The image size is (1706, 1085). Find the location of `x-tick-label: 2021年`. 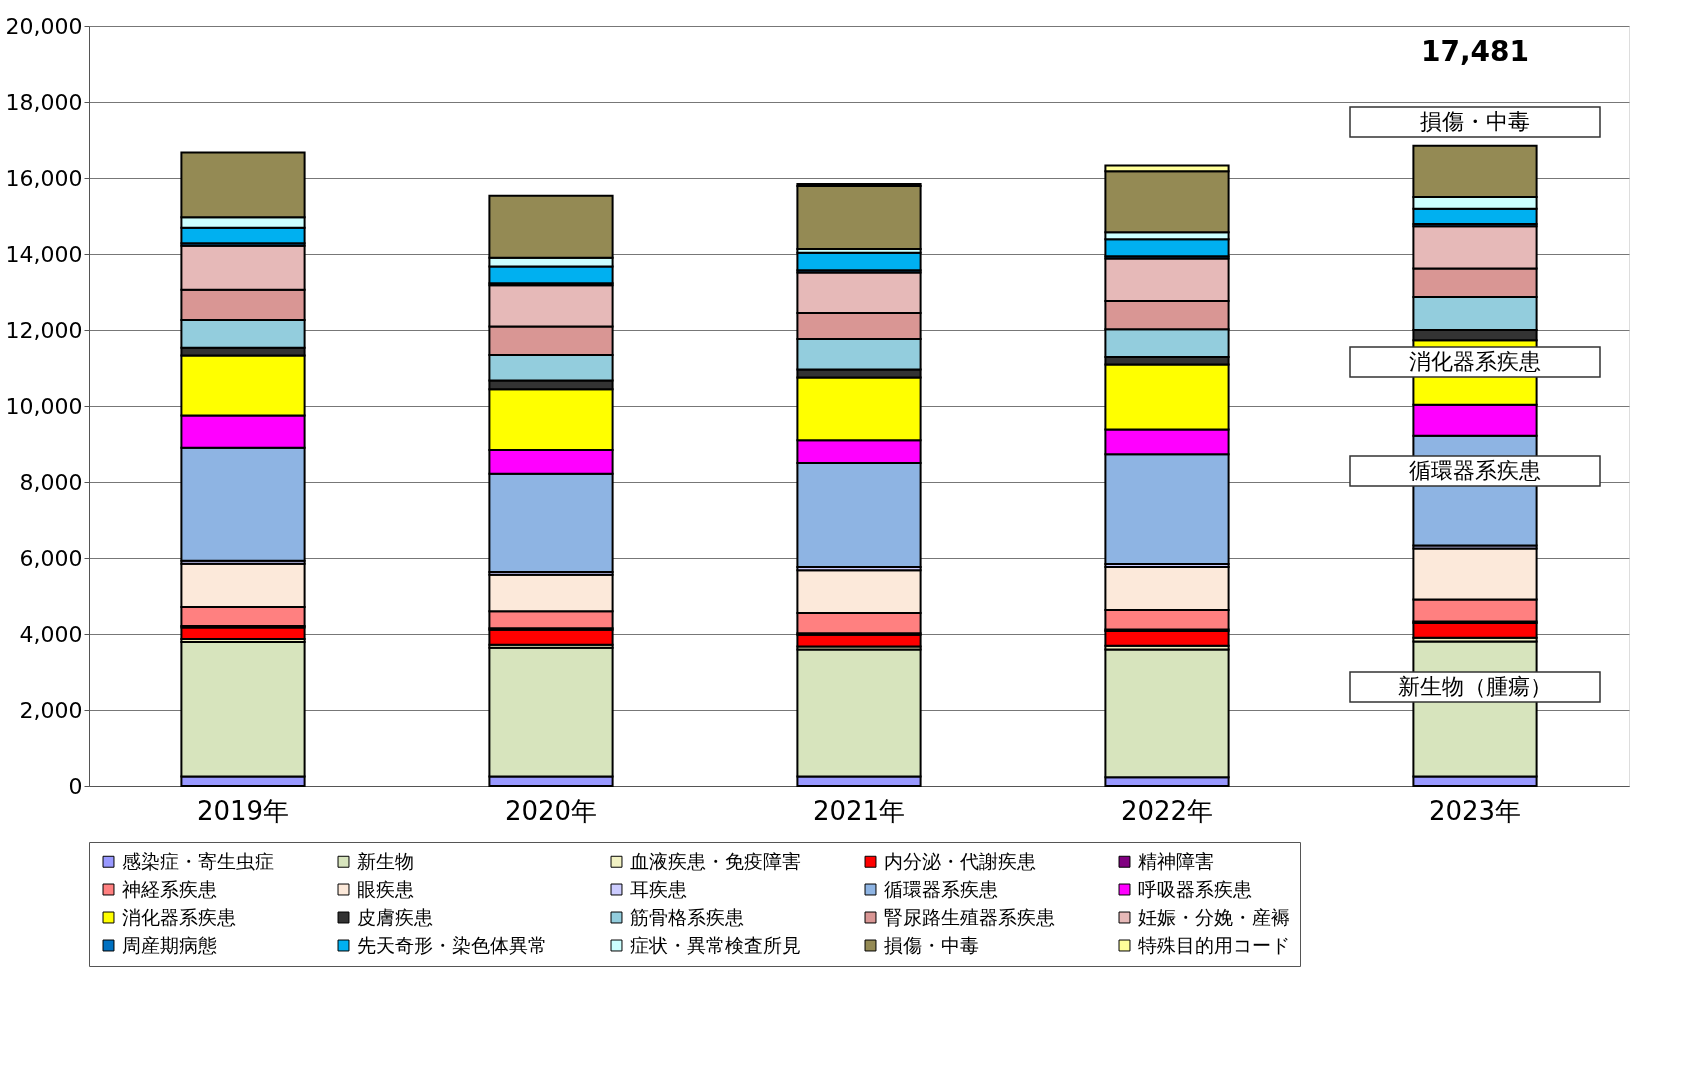

x-tick-label: 2021年 is located at coordinates (859, 810).